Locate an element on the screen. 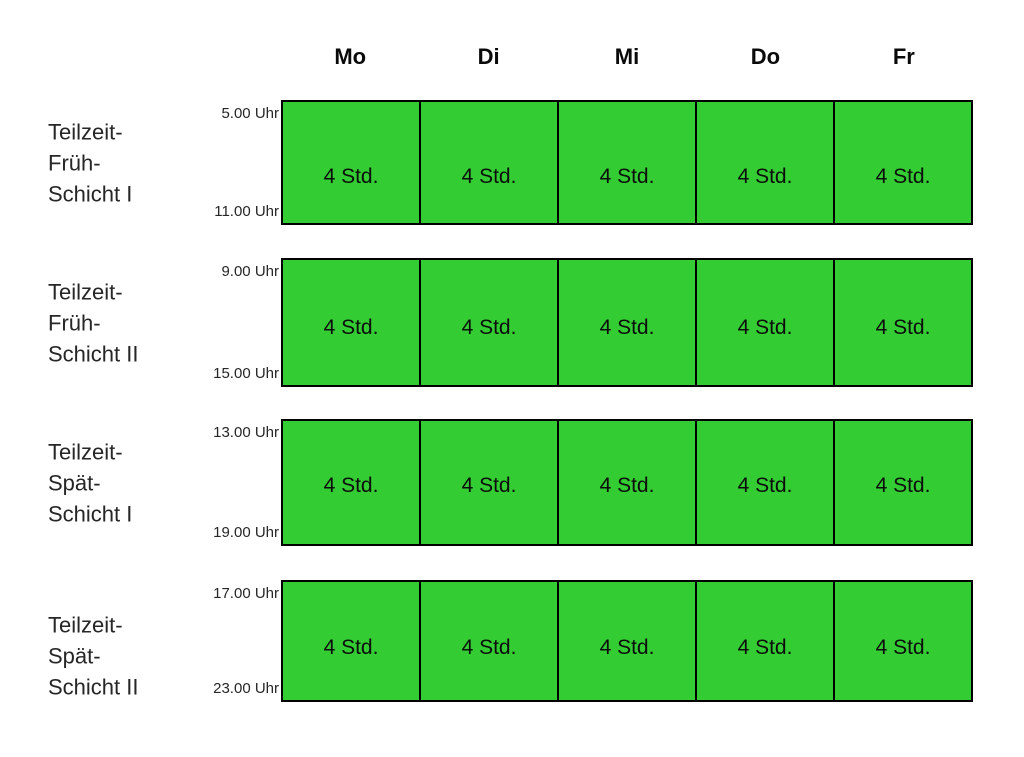  shift-name-label: Teilzeit- Früh- Schicht II is located at coordinates (93, 322).